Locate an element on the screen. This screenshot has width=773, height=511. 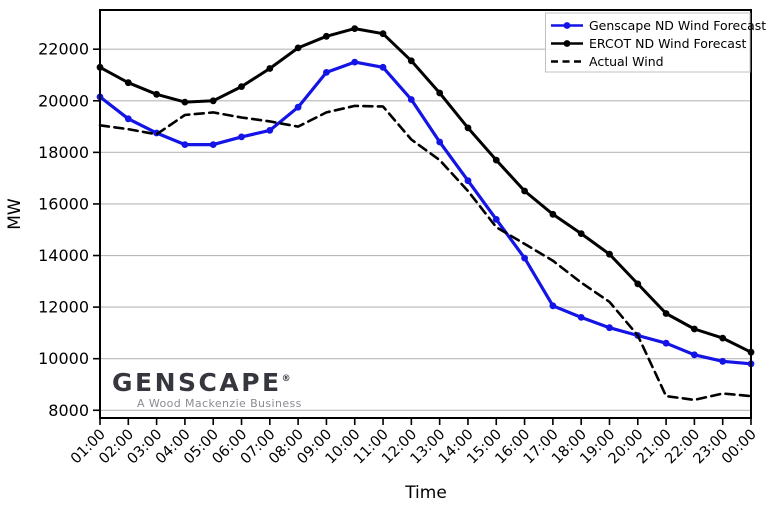
y-tick-label: 8000 is located at coordinates (68, 410).